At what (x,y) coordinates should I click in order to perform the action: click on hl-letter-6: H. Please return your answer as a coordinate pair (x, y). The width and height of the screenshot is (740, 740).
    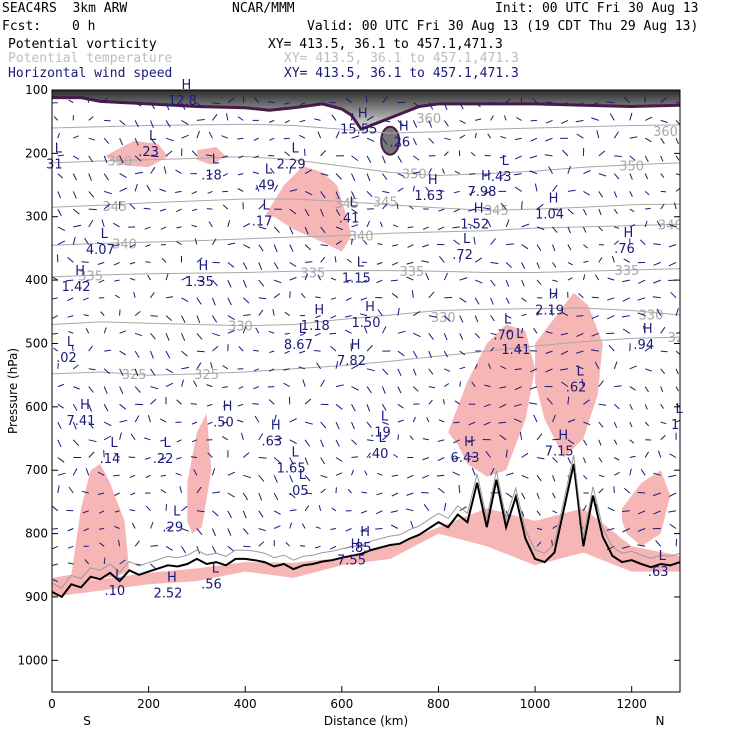
    Looking at the image, I should click on (363, 114).